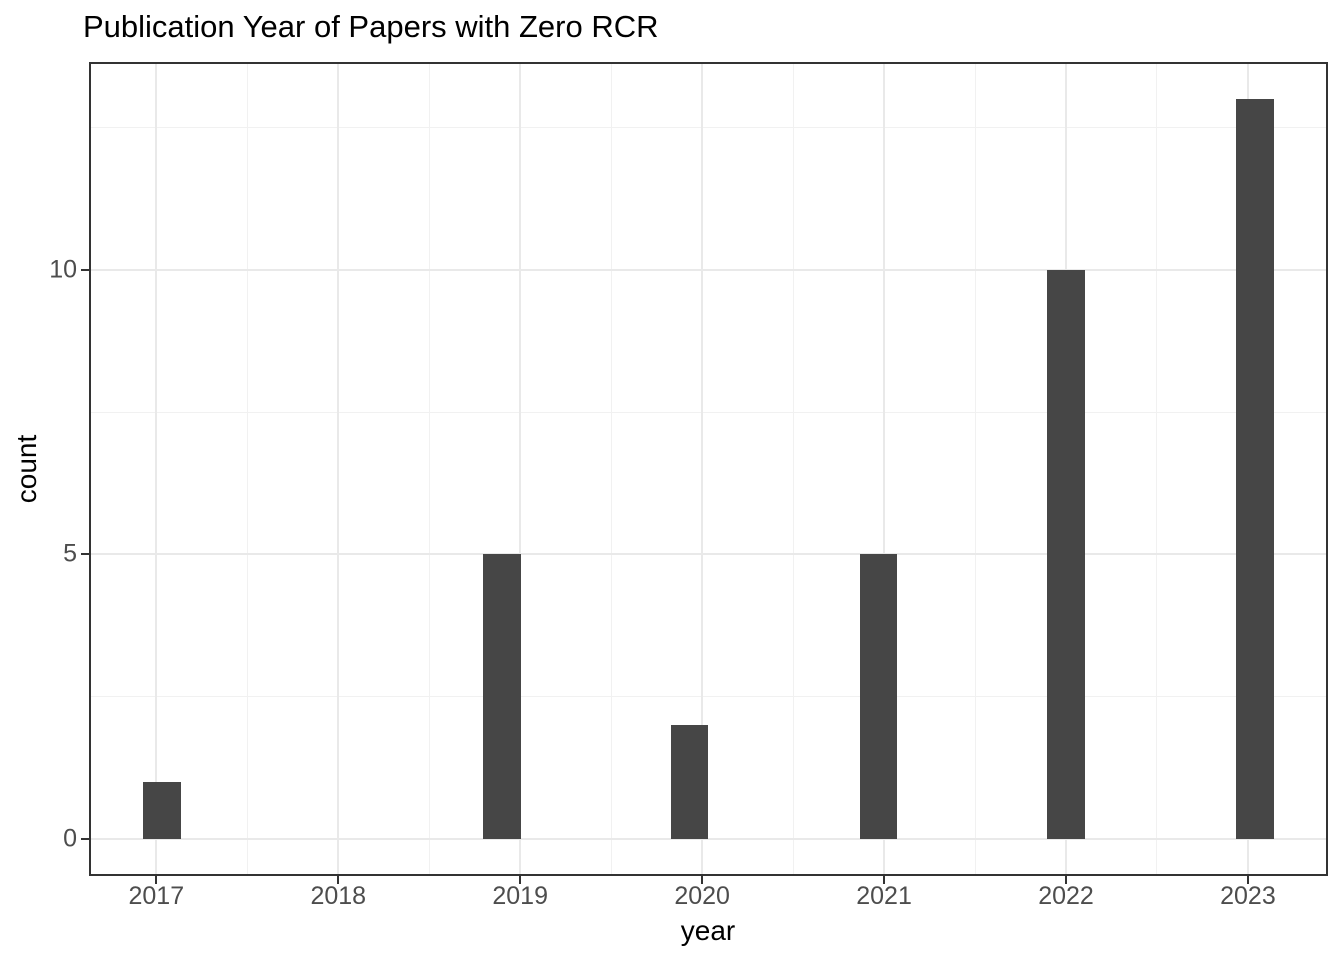 The width and height of the screenshot is (1344, 960). I want to click on x-tick-label: 2023, so click(1248, 896).